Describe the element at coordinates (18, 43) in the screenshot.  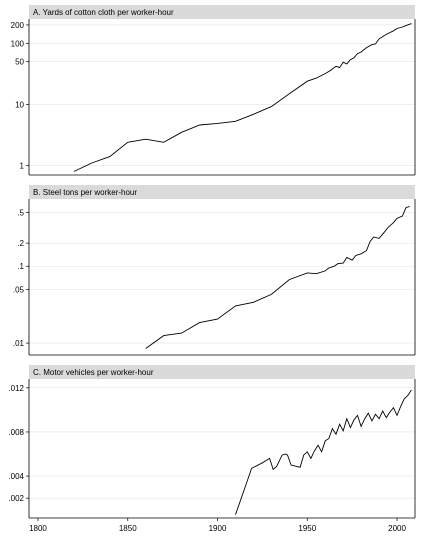
I see `y-tick-label: 100` at that location.